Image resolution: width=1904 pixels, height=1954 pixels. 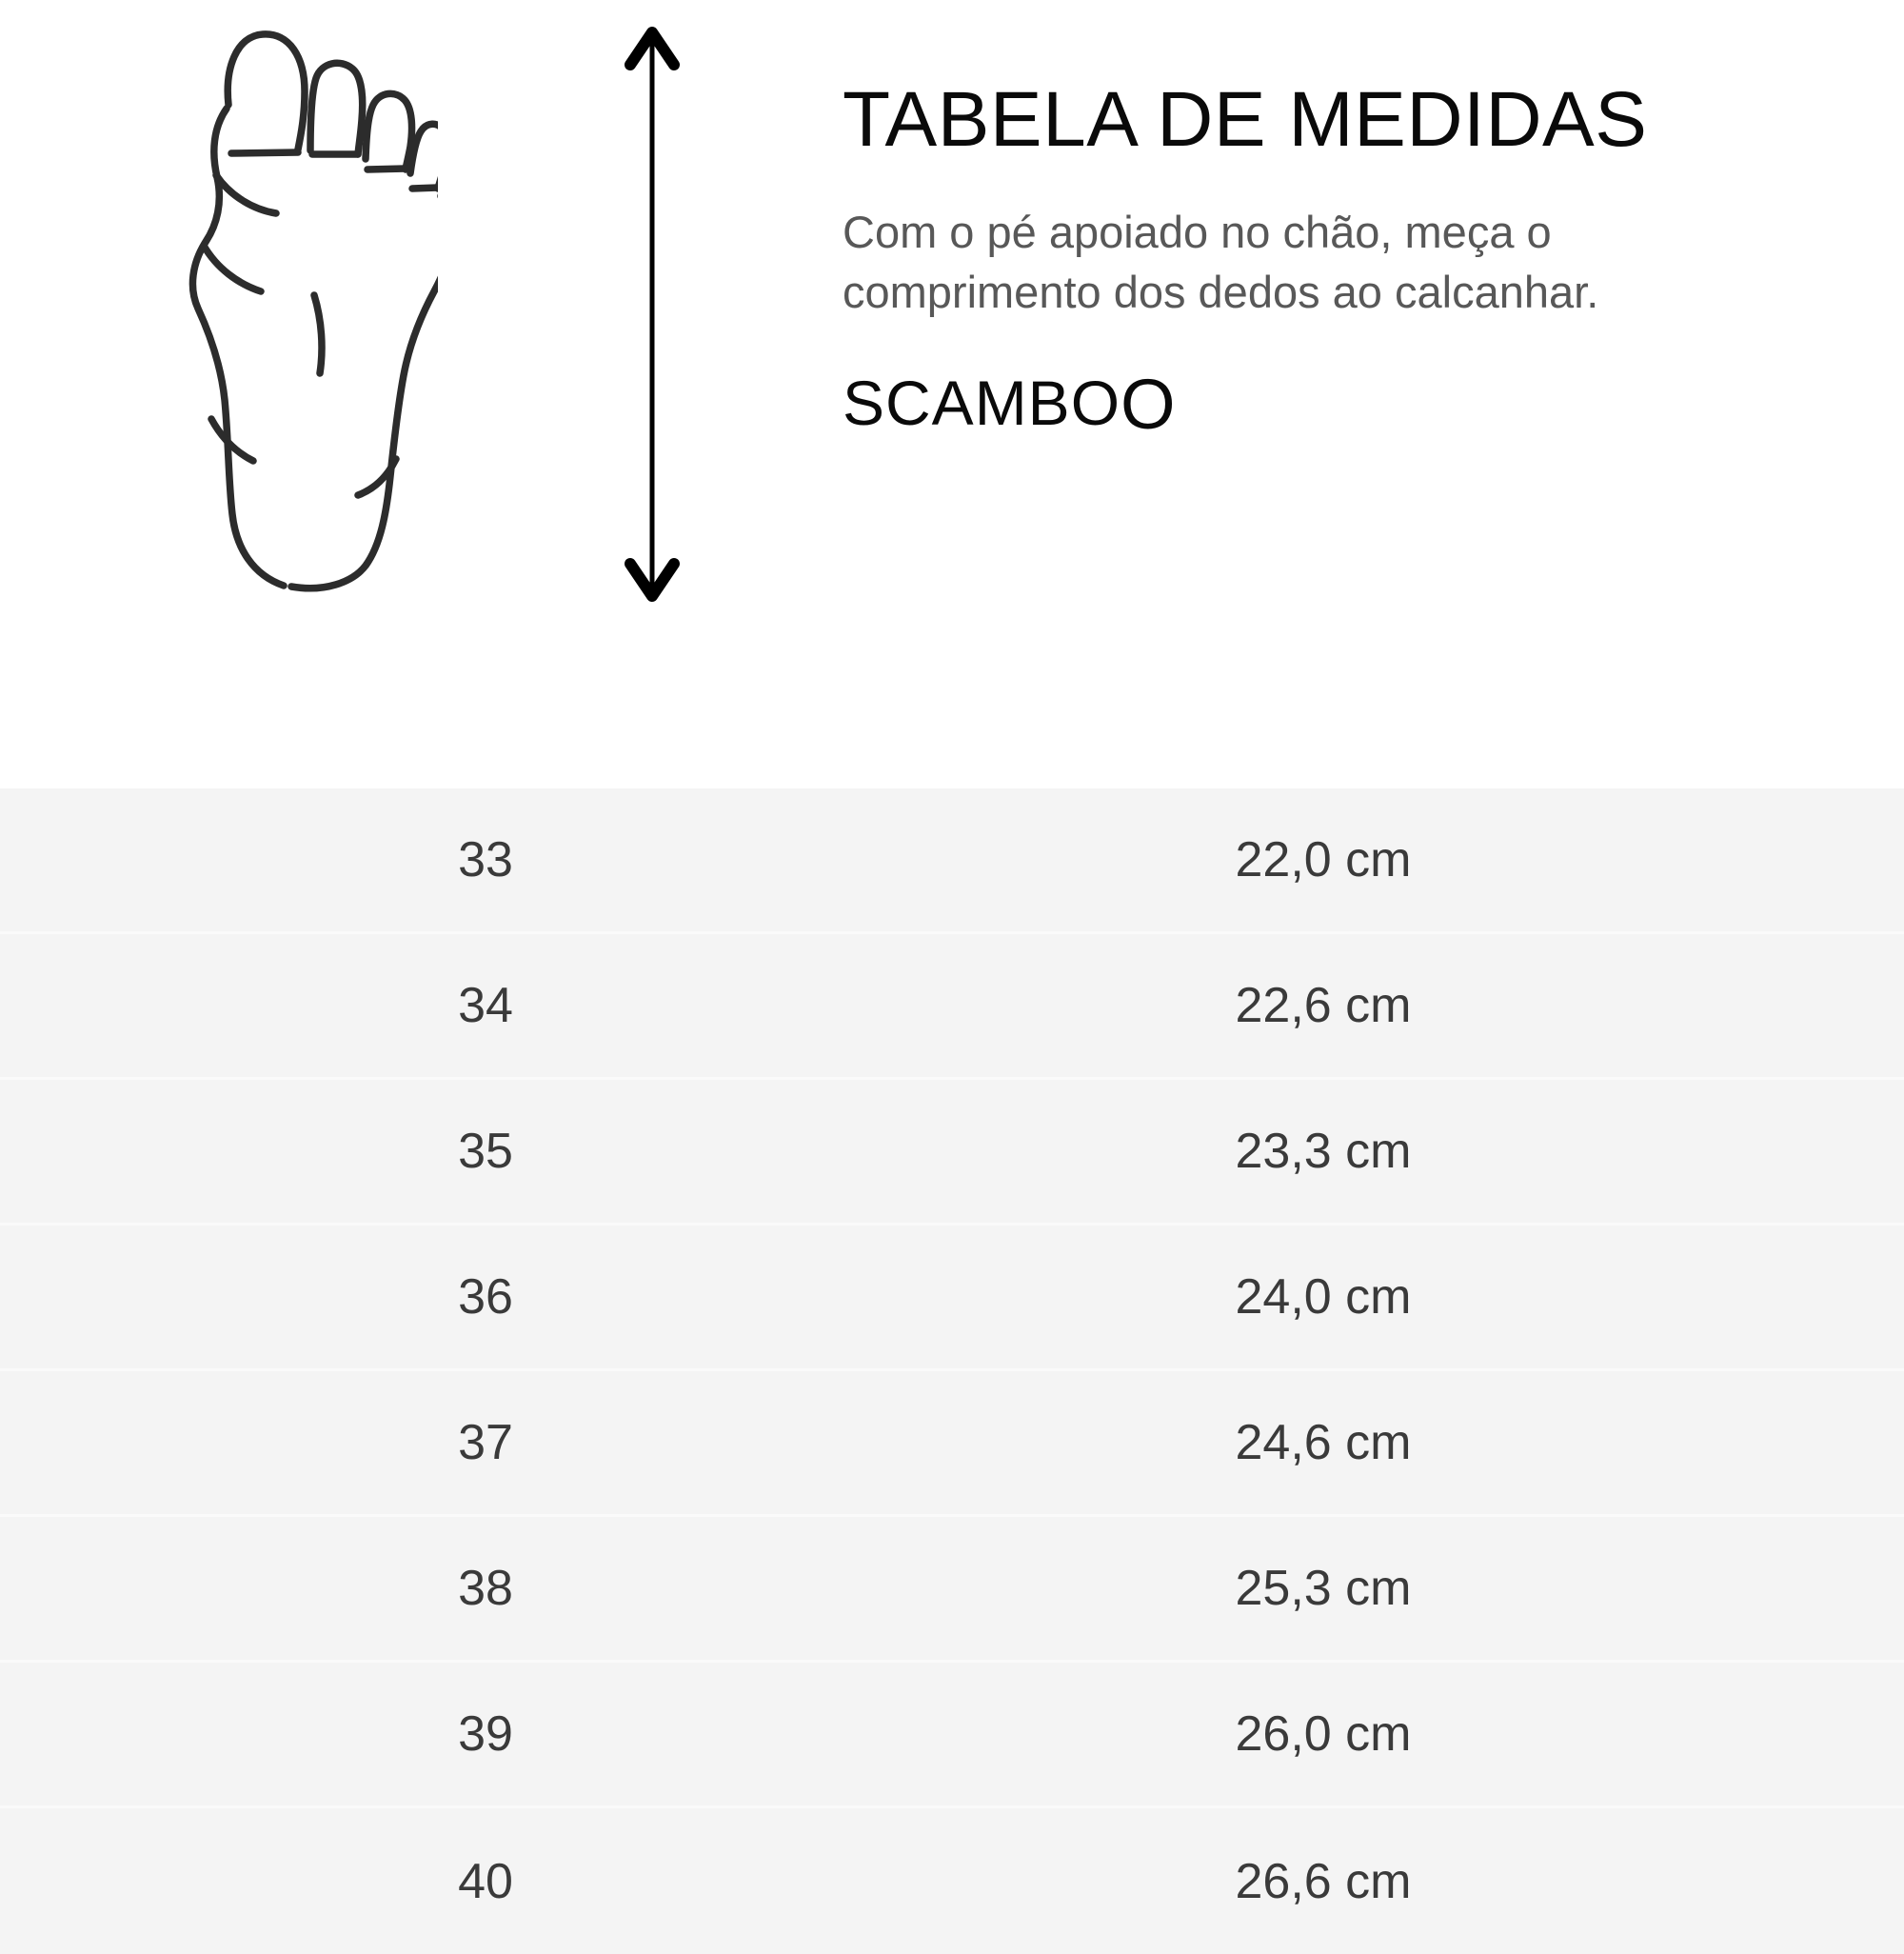 What do you see at coordinates (1323, 1588) in the screenshot?
I see `cell-length: 25,3 cm` at bounding box center [1323, 1588].